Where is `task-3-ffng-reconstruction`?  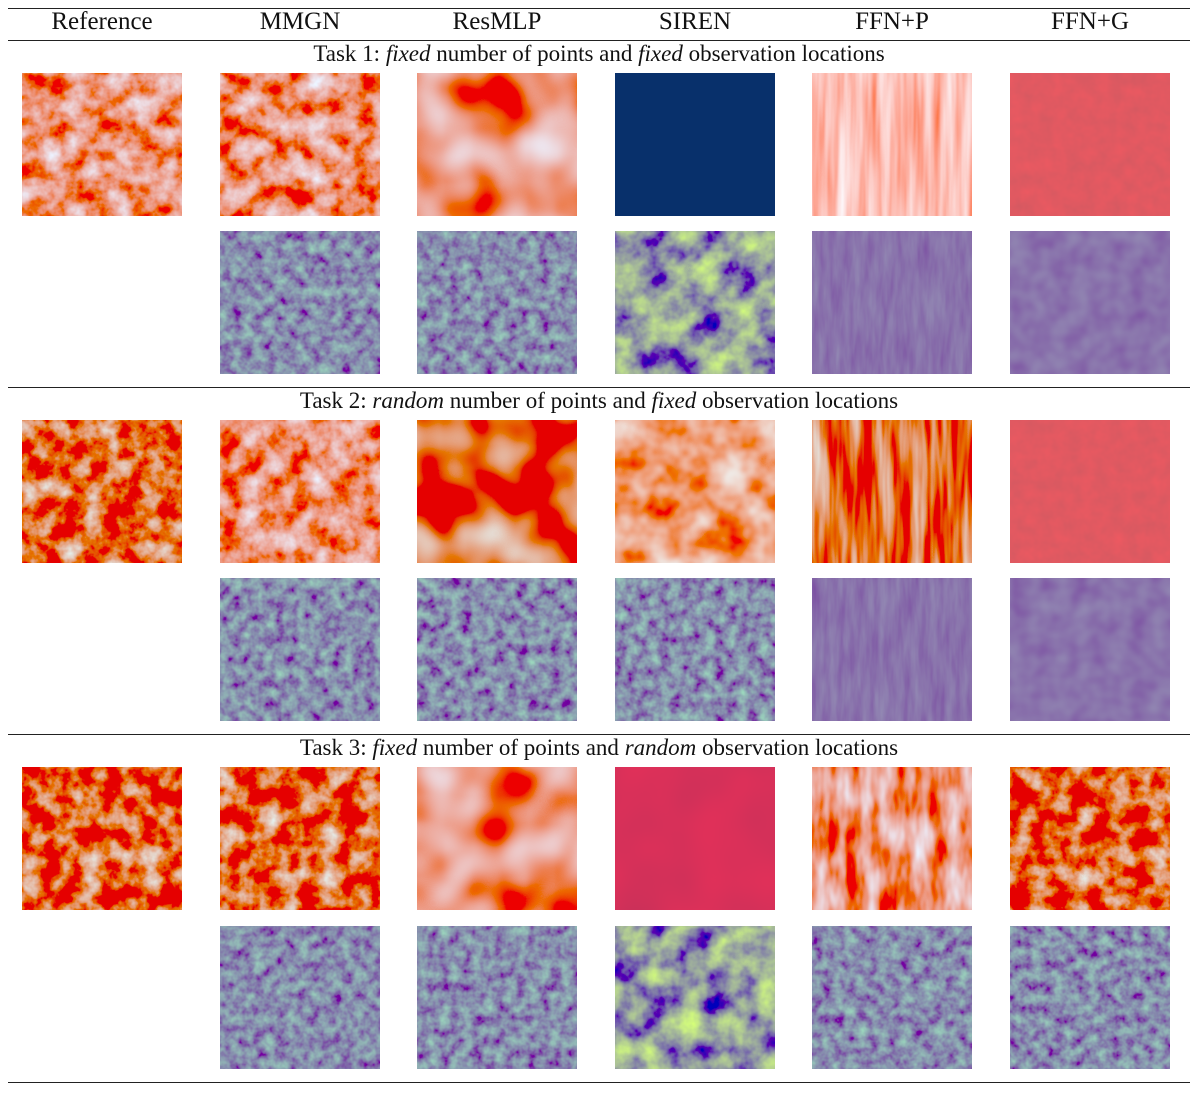 task-3-ffng-reconstruction is located at coordinates (1090, 838).